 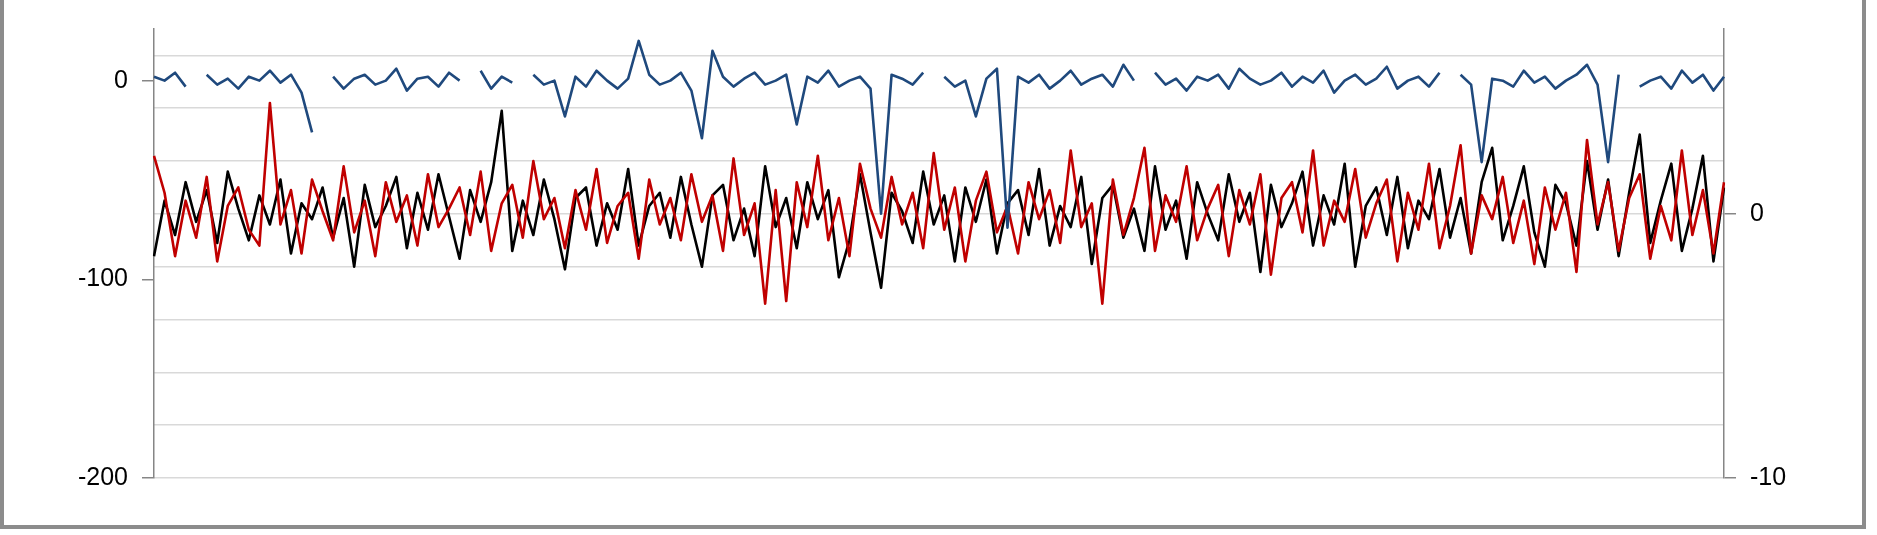 What do you see at coordinates (102, 475) in the screenshot?
I see `y-tick-label: -200` at bounding box center [102, 475].